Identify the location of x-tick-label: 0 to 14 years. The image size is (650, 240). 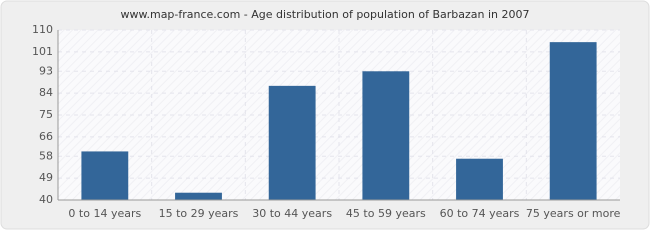
(104, 213).